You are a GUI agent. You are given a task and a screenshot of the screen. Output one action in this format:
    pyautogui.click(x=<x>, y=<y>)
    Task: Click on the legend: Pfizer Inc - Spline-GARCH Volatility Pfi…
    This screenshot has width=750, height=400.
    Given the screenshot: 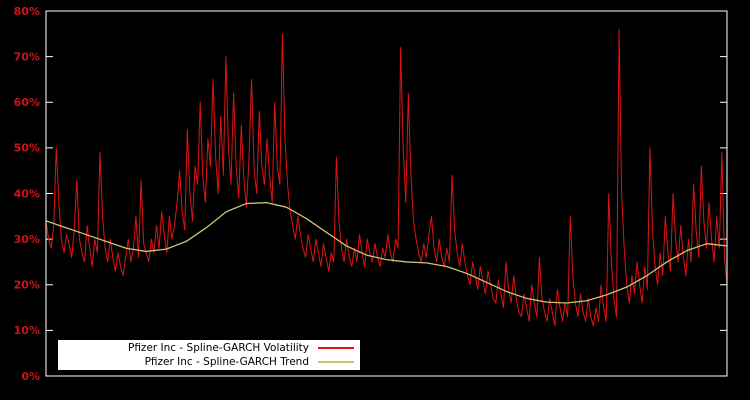 What is the action you would take?
    pyautogui.click(x=209, y=355)
    